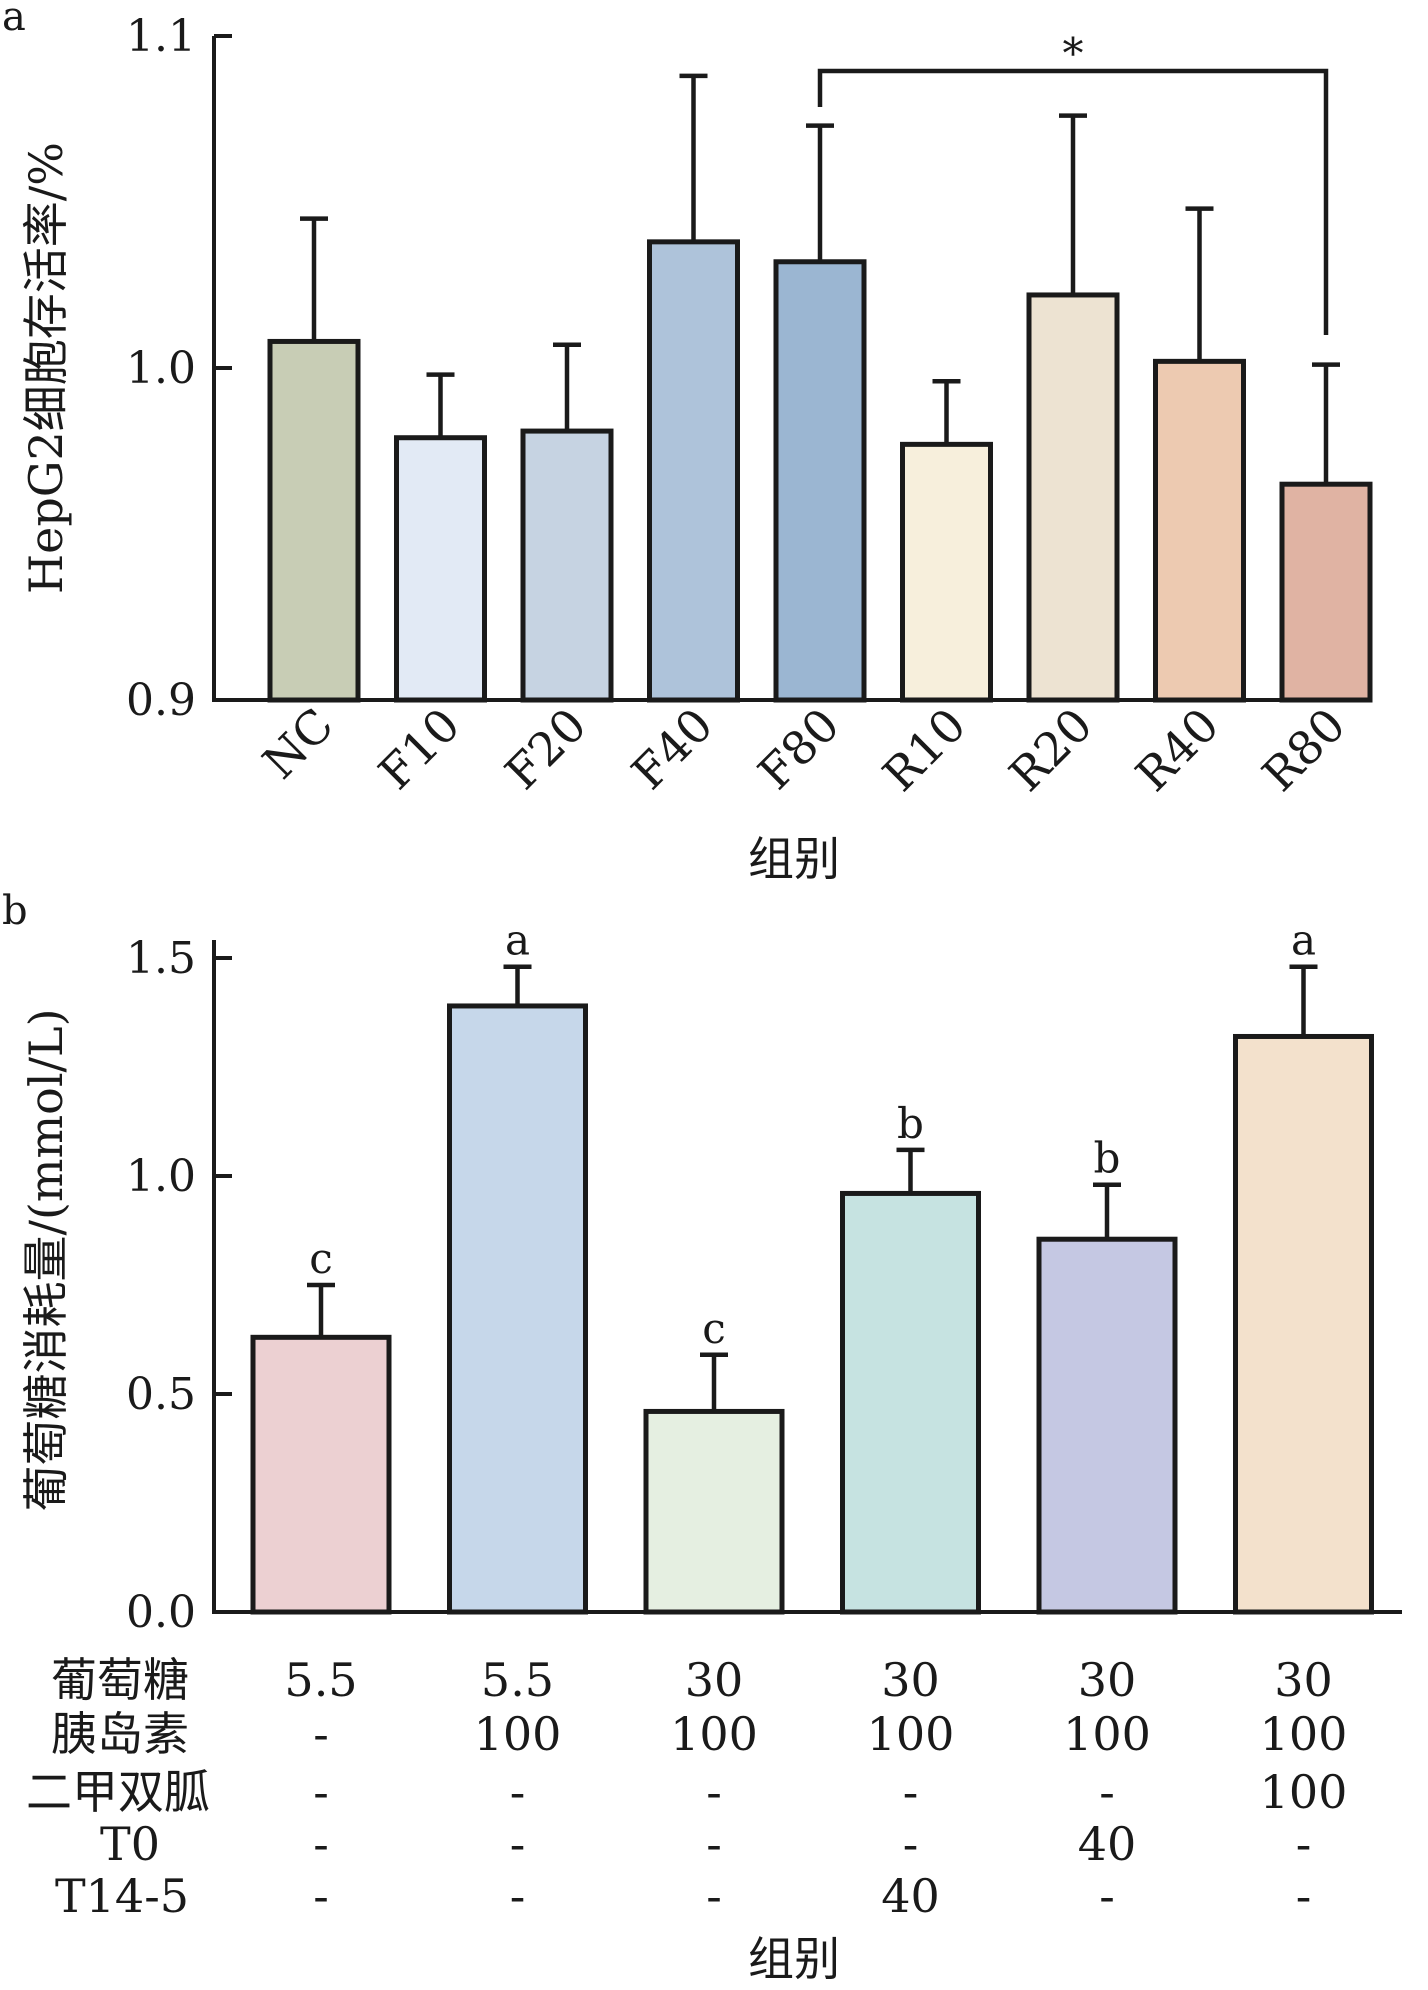  What do you see at coordinates (924, 750) in the screenshot?
I see `x-tick-label-r10: R10` at bounding box center [924, 750].